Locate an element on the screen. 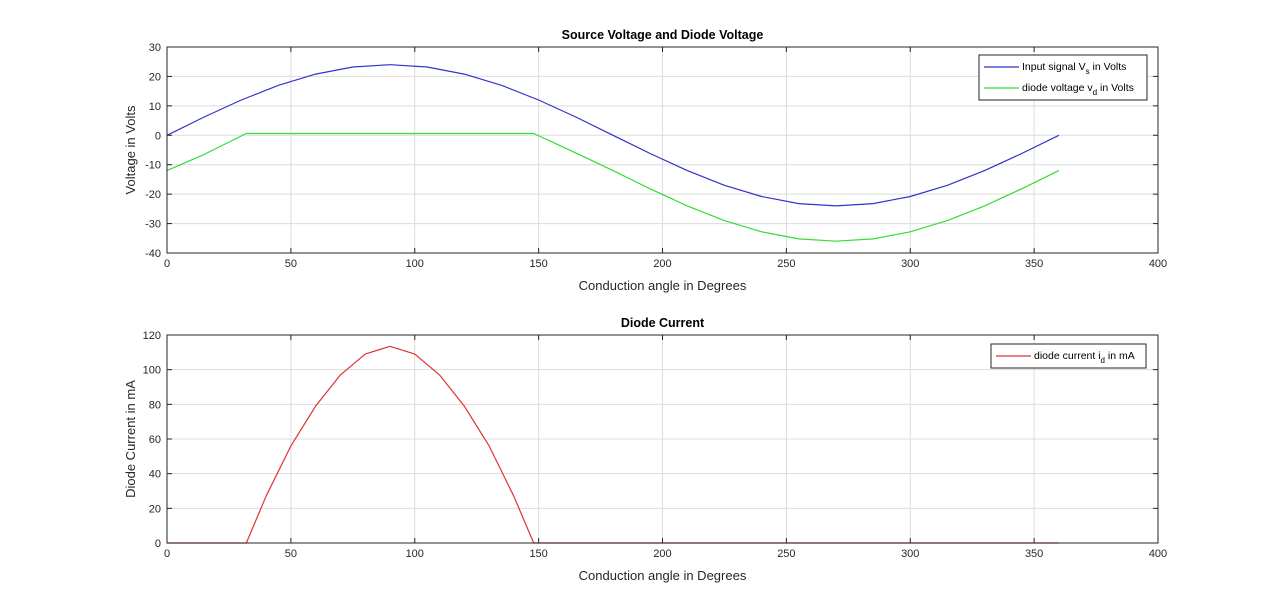 This screenshot has width=1280, height=610. legend-label-1: diode current id in mA is located at coordinates (1084, 357).